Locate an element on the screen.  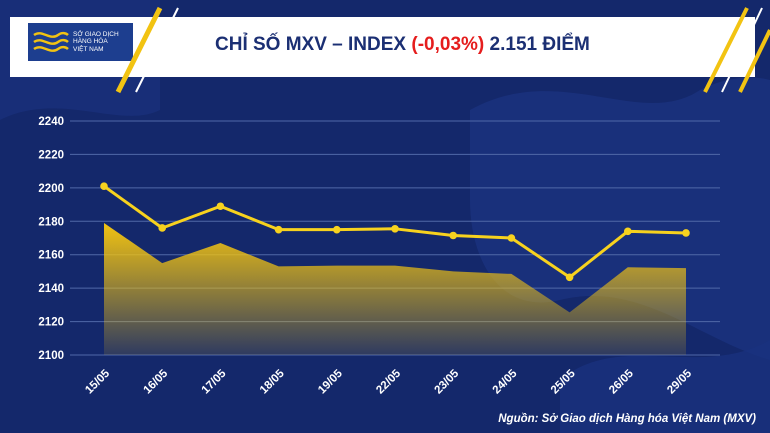
logo-line: SỞ GIAO DỊCH is located at coordinates (96, 34).